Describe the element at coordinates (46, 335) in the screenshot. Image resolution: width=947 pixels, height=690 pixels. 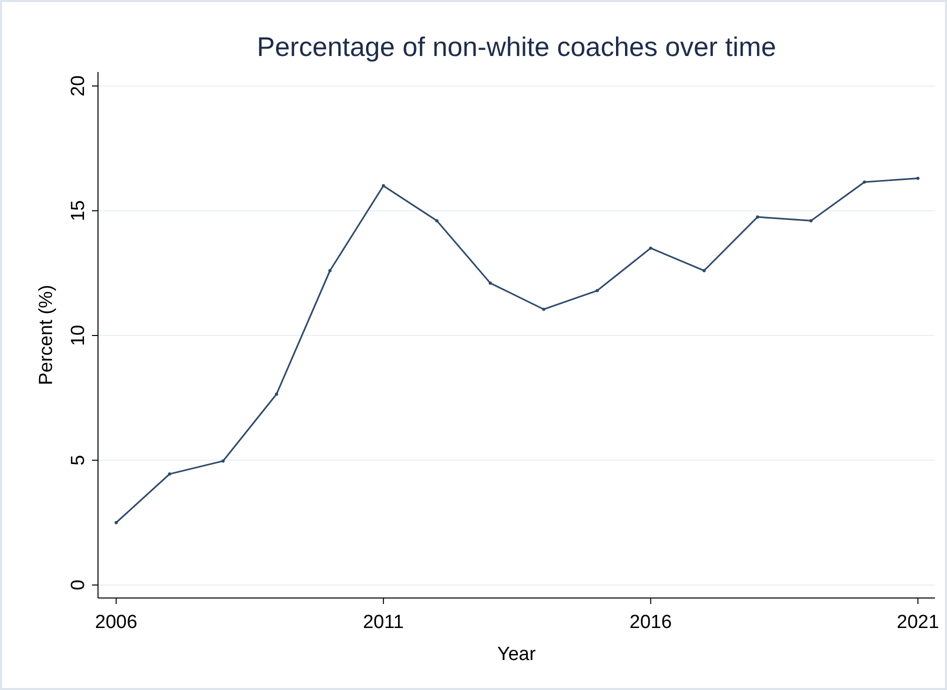
I see `y-axis-title: Percent (%)` at that location.